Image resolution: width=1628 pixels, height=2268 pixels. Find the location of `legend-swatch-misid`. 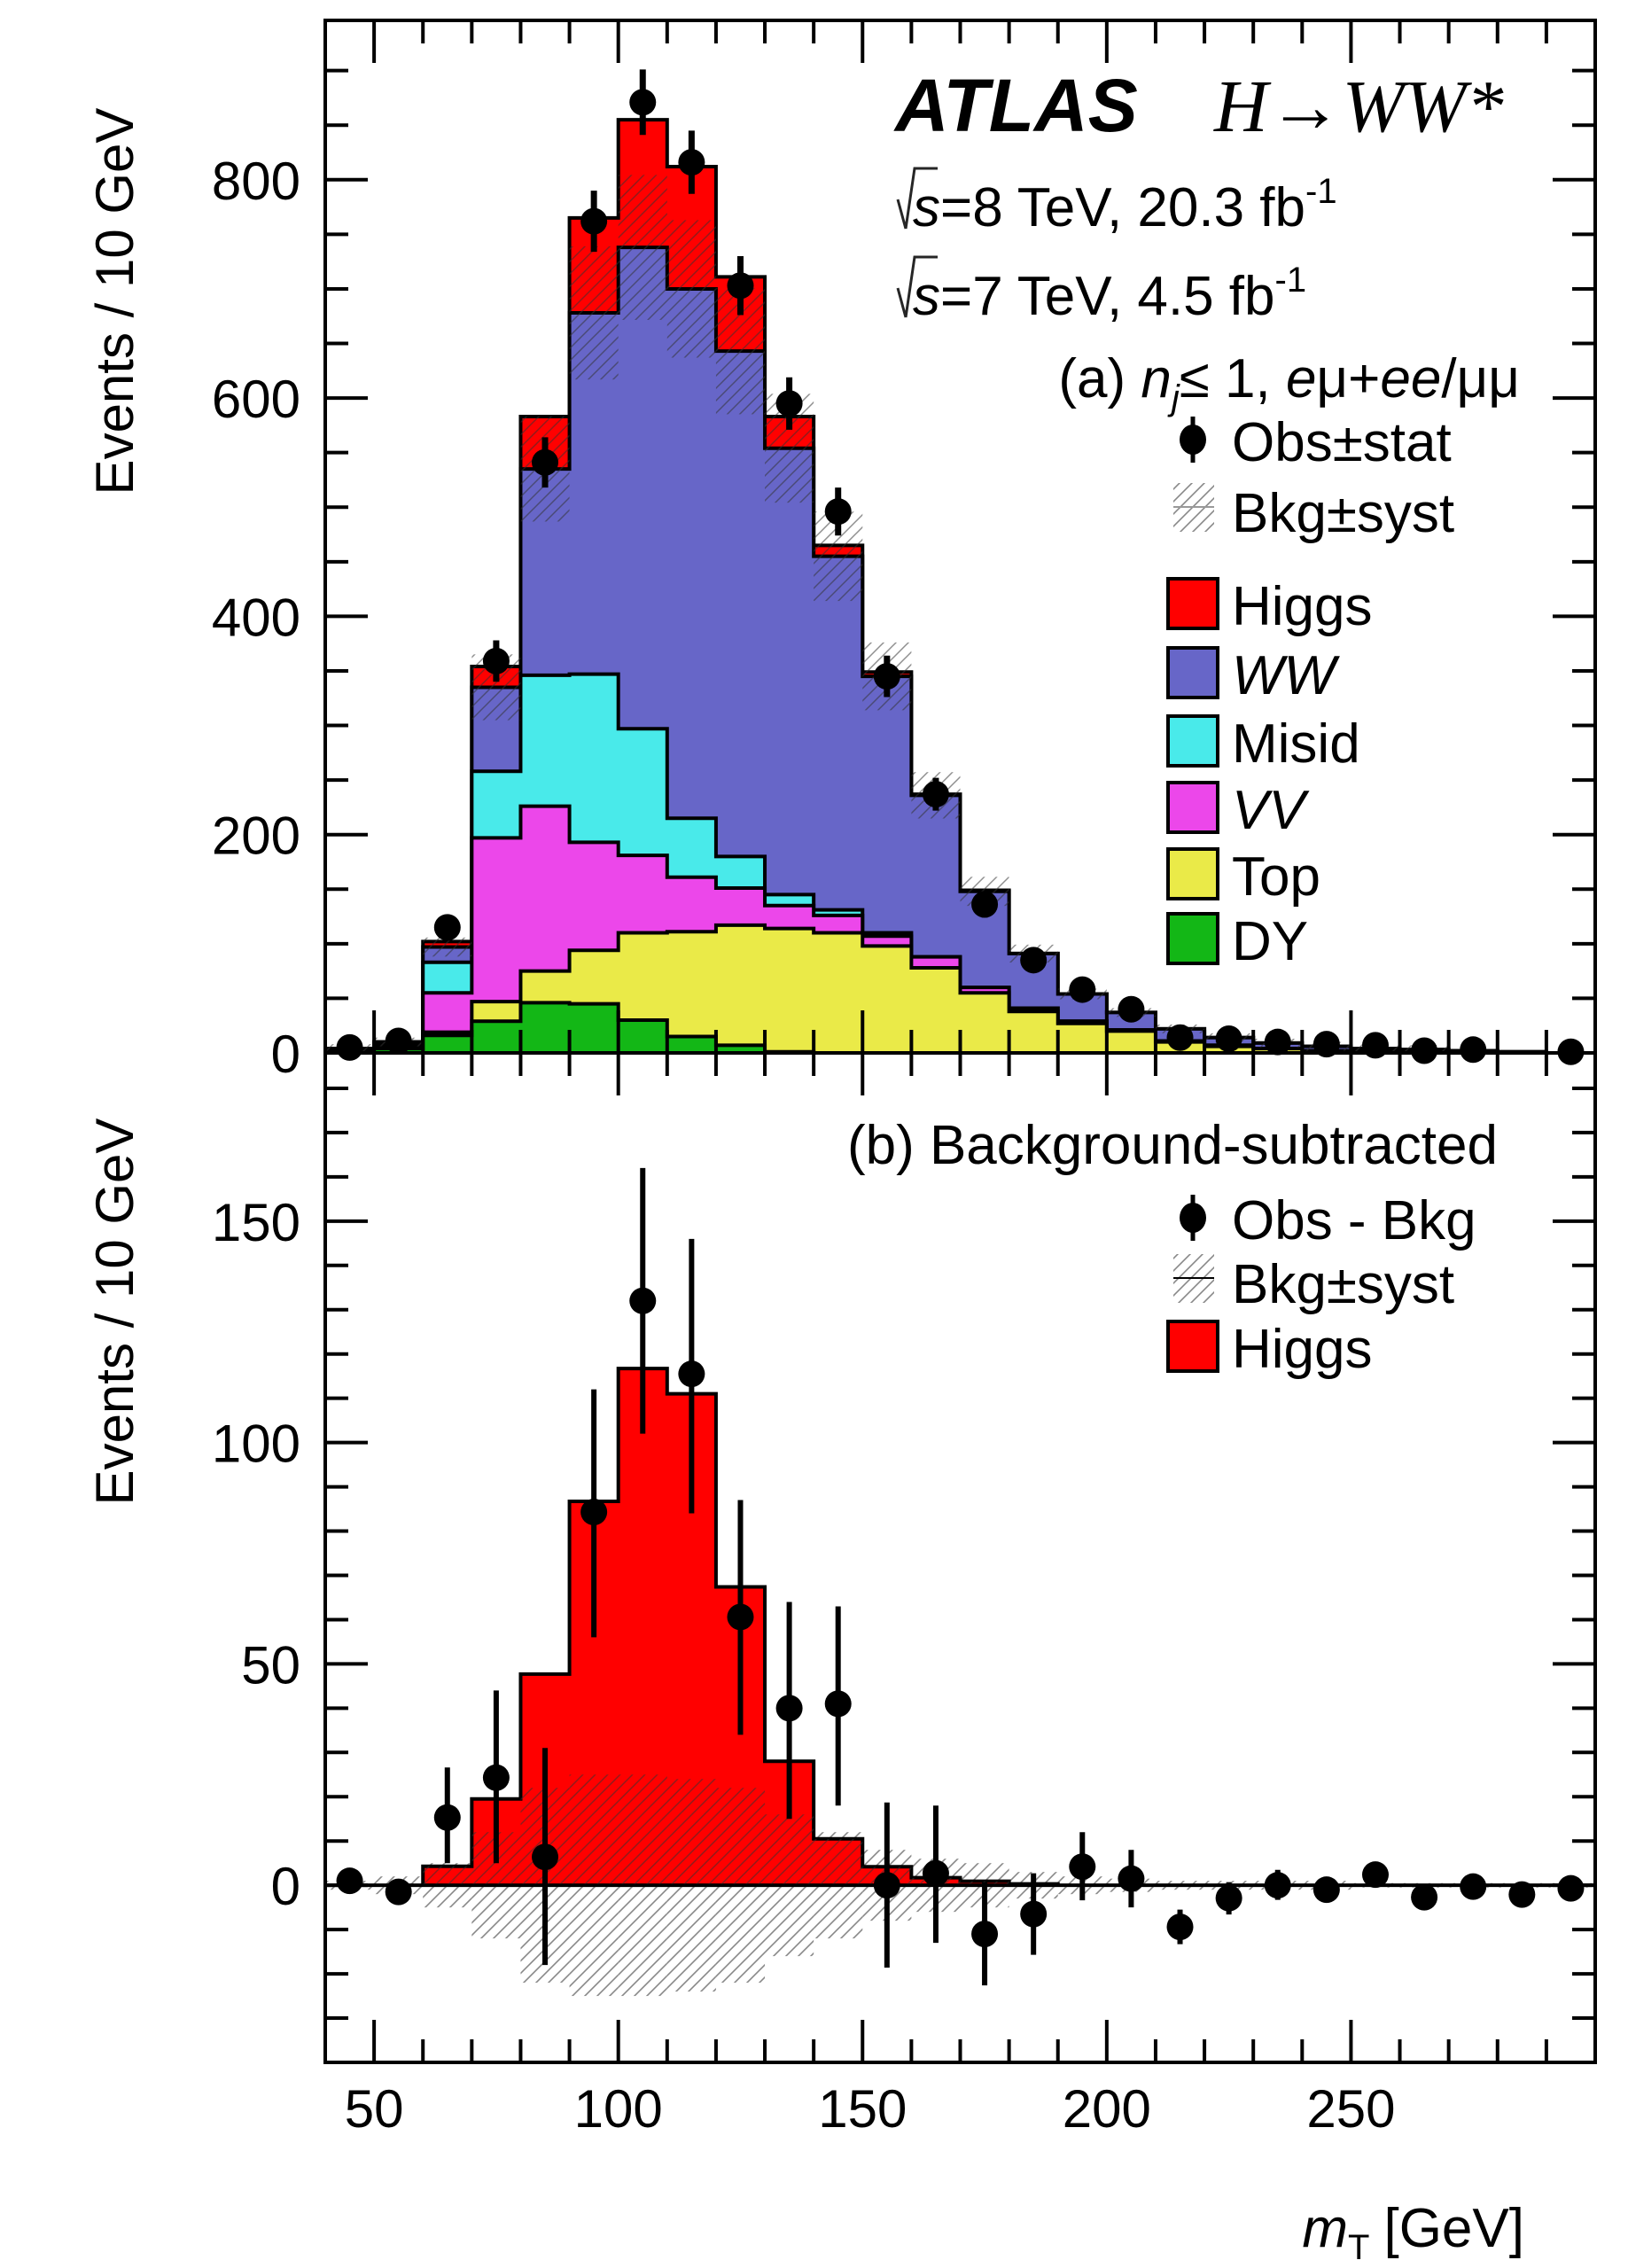

legend-swatch-misid is located at coordinates (1192, 741).